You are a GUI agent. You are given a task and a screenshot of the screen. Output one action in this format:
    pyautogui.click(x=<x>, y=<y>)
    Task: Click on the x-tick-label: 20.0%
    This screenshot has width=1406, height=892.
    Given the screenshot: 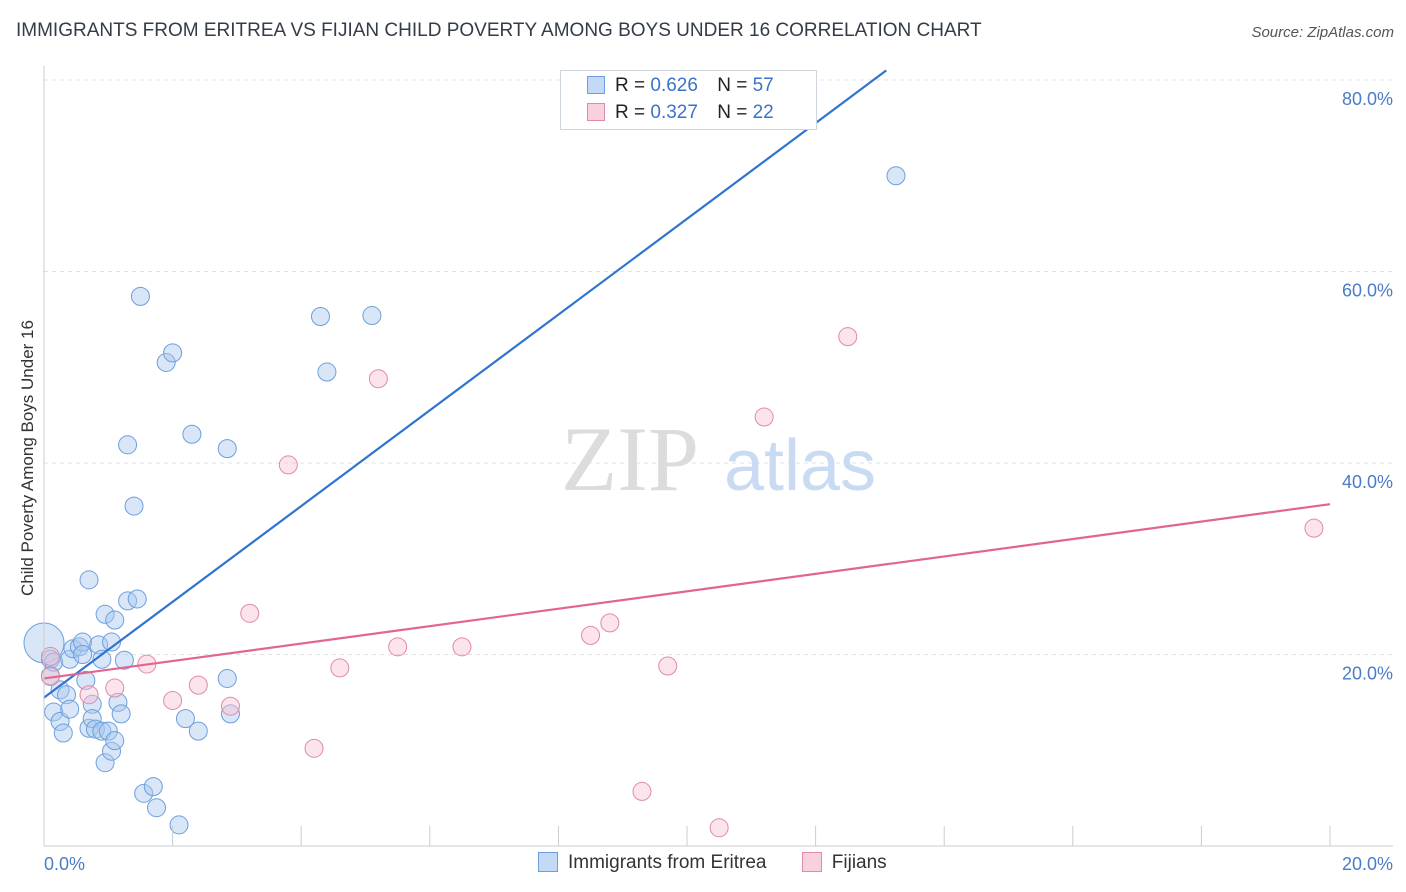 What is the action you would take?
    pyautogui.click(x=1367, y=864)
    